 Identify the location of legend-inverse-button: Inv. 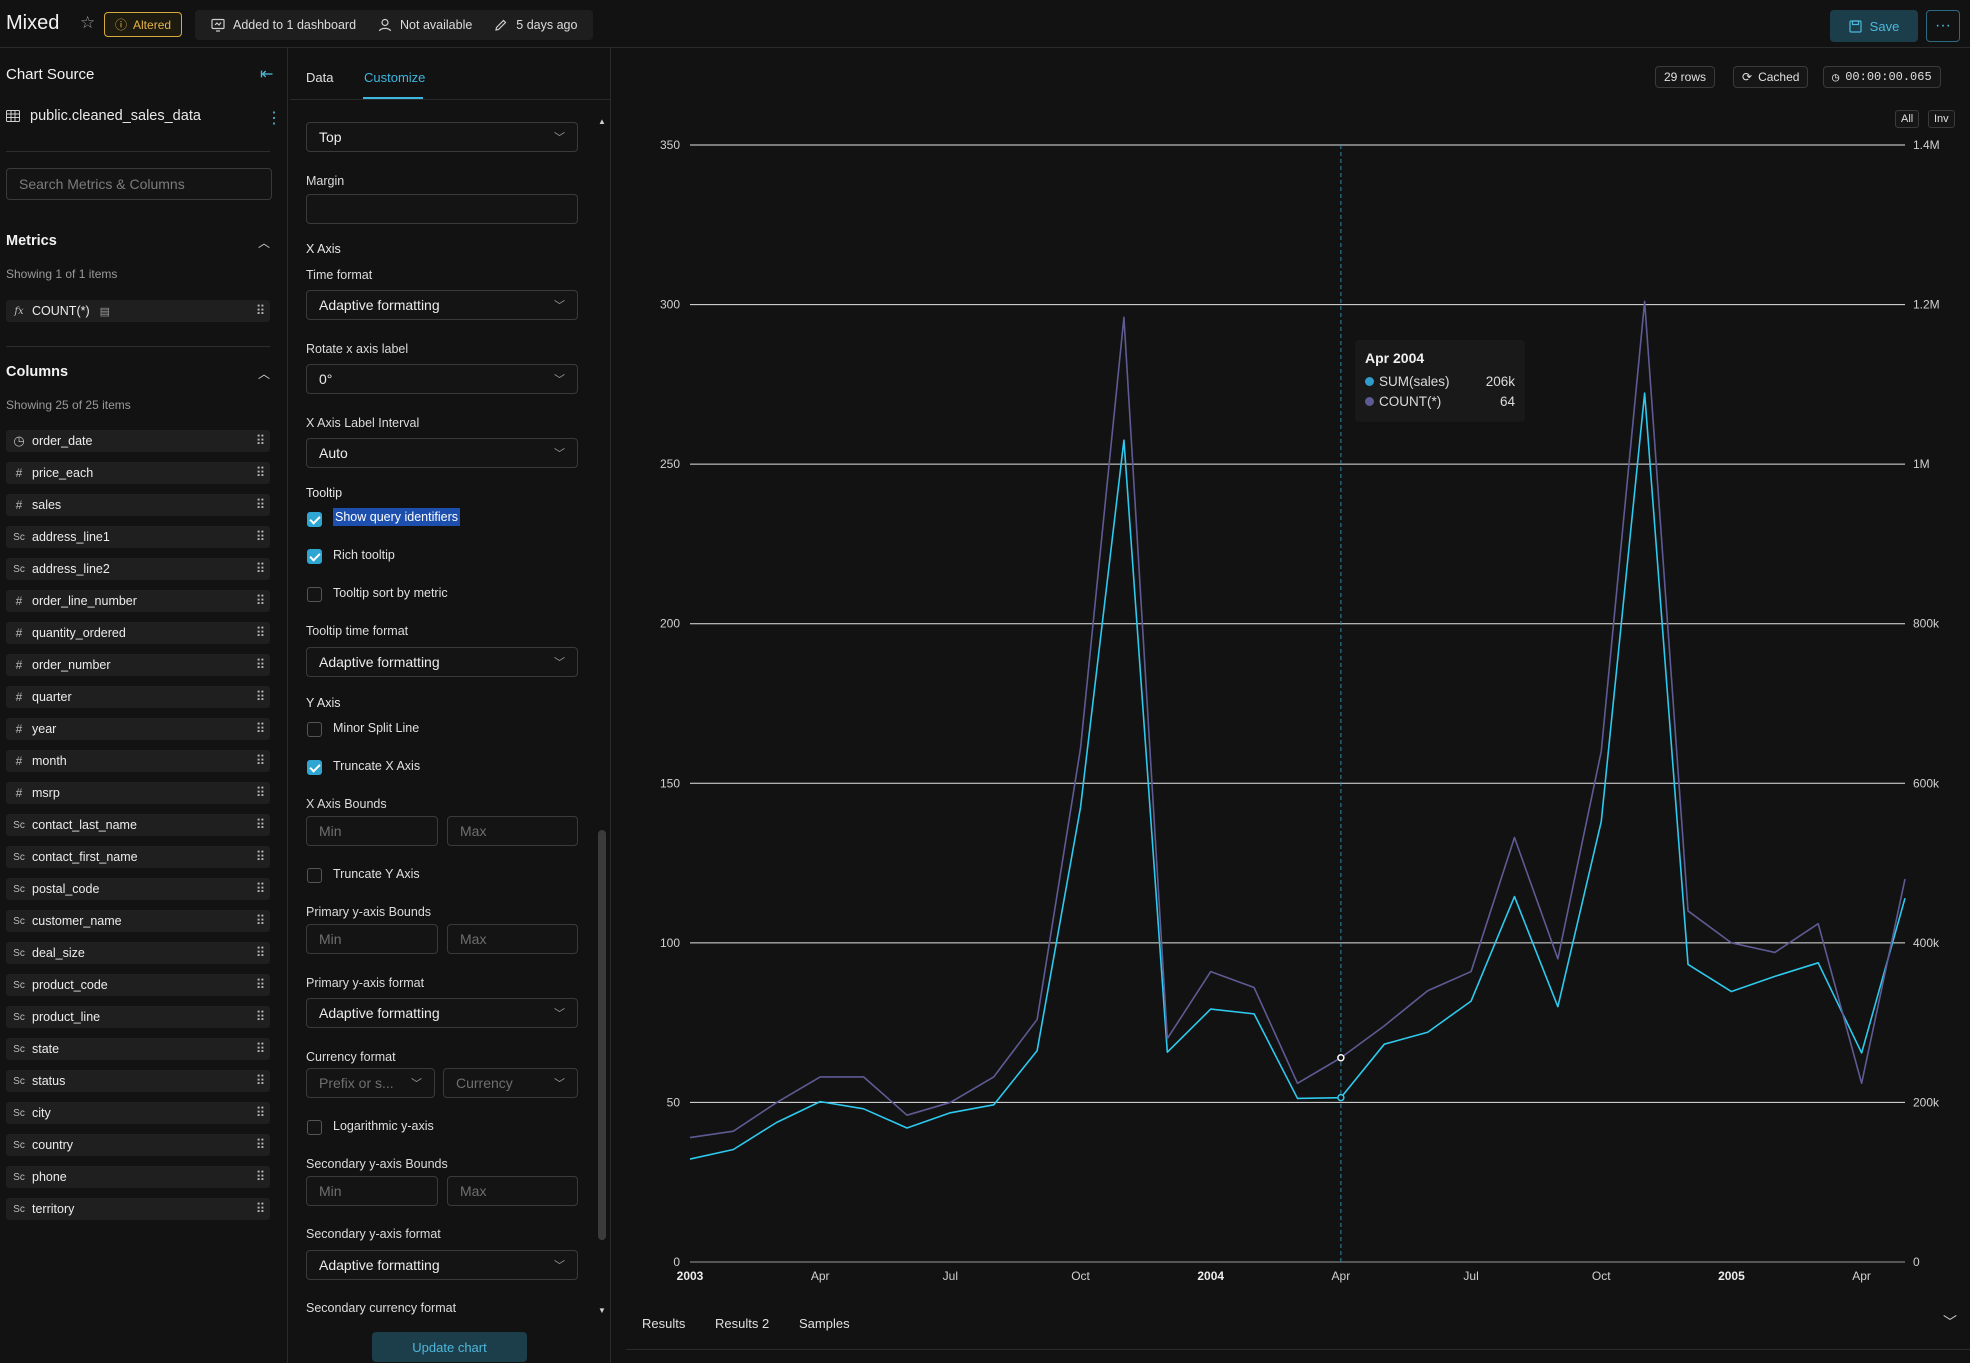
(1941, 119).